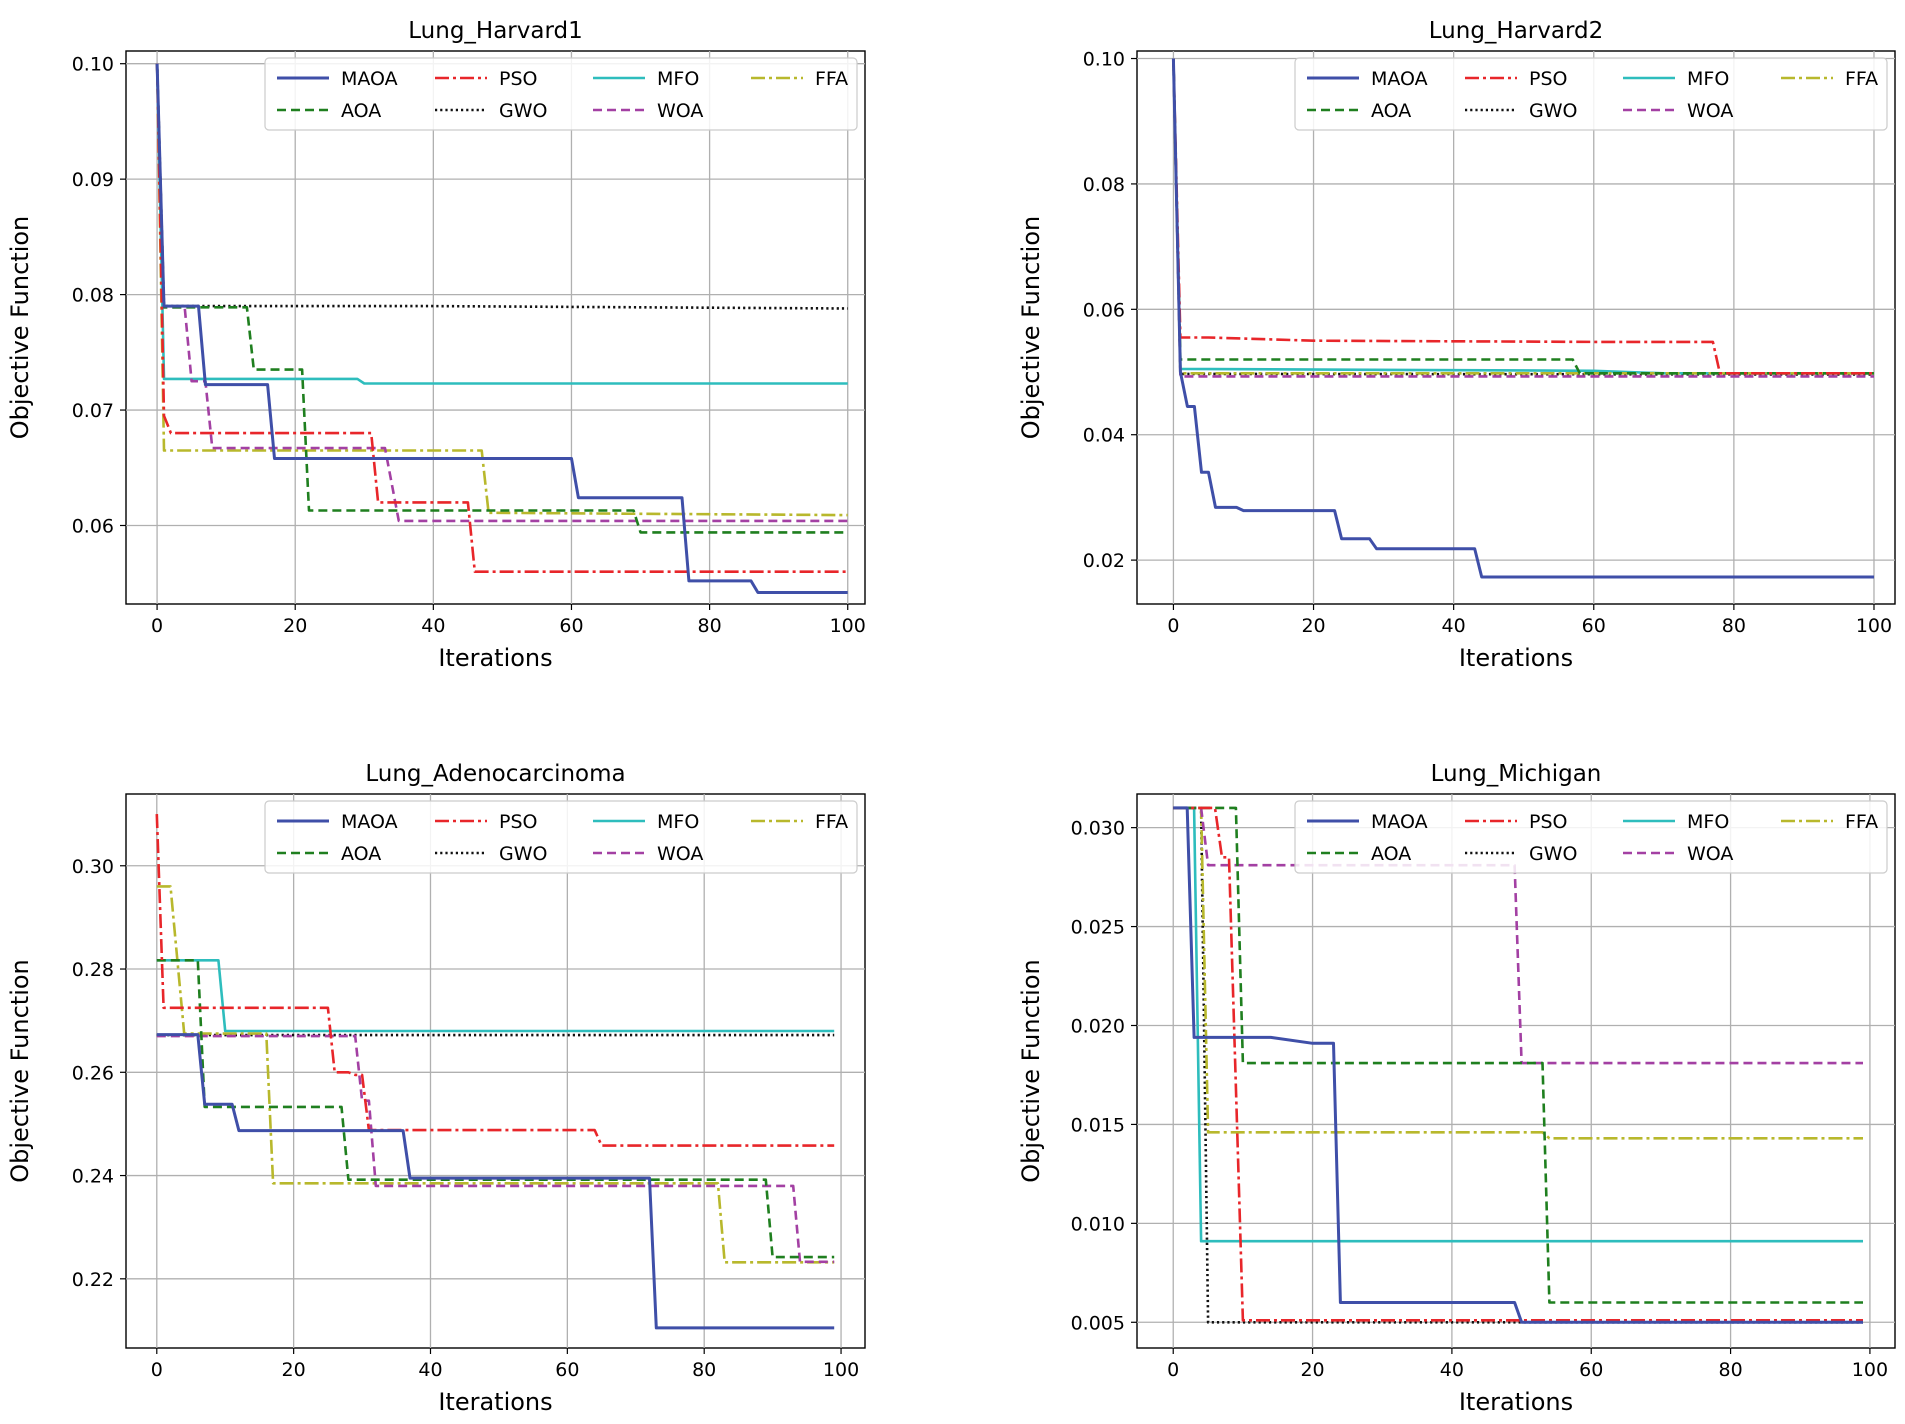 This screenshot has height=1424, width=1905. Describe the element at coordinates (1516, 774) in the screenshot. I see `plot-title: Lung_Michigan` at that location.